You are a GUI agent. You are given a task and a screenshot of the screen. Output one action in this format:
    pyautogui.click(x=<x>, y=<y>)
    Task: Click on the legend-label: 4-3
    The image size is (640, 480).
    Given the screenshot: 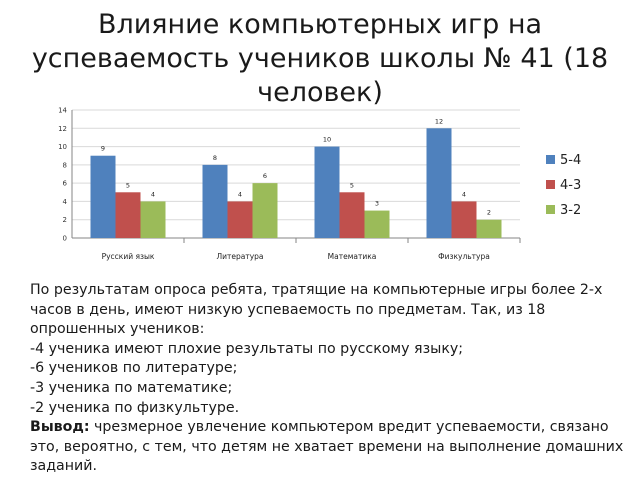 What is the action you would take?
    pyautogui.click(x=570, y=185)
    